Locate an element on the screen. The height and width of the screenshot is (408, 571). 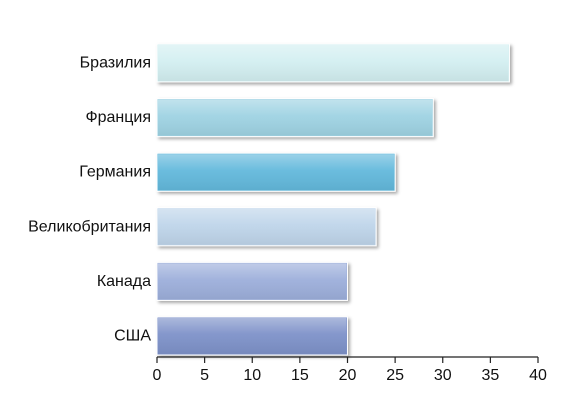
category-label: Бразилия is located at coordinates (115, 63).